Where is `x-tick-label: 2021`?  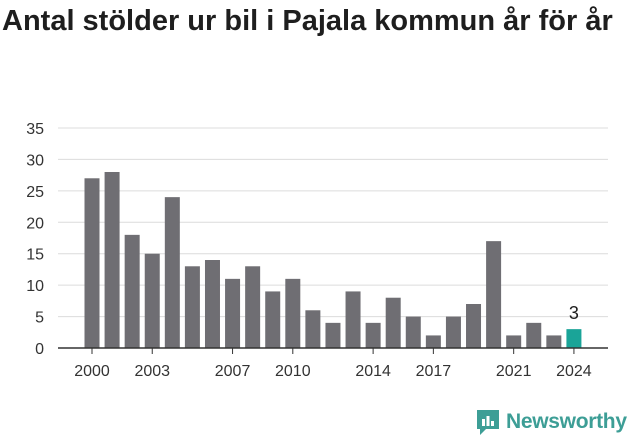 x-tick-label: 2021 is located at coordinates (514, 371).